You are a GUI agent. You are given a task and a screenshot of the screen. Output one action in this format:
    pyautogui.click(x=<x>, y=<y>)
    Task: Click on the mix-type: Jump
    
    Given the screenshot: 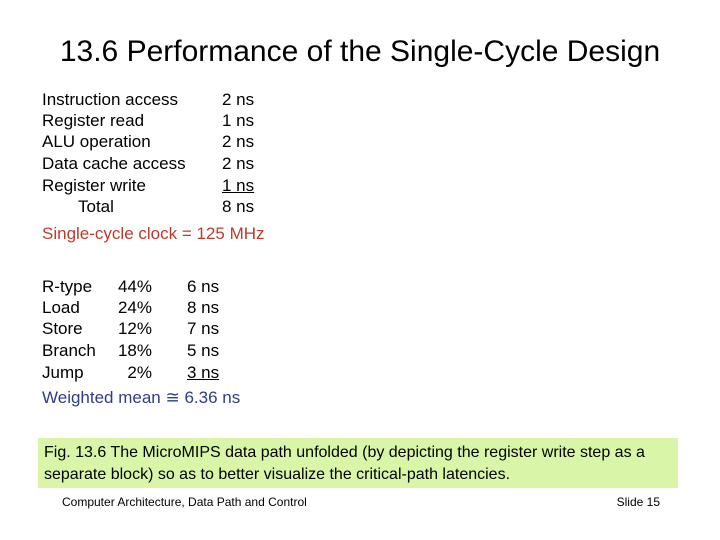 What is the action you would take?
    pyautogui.click(x=63, y=372)
    